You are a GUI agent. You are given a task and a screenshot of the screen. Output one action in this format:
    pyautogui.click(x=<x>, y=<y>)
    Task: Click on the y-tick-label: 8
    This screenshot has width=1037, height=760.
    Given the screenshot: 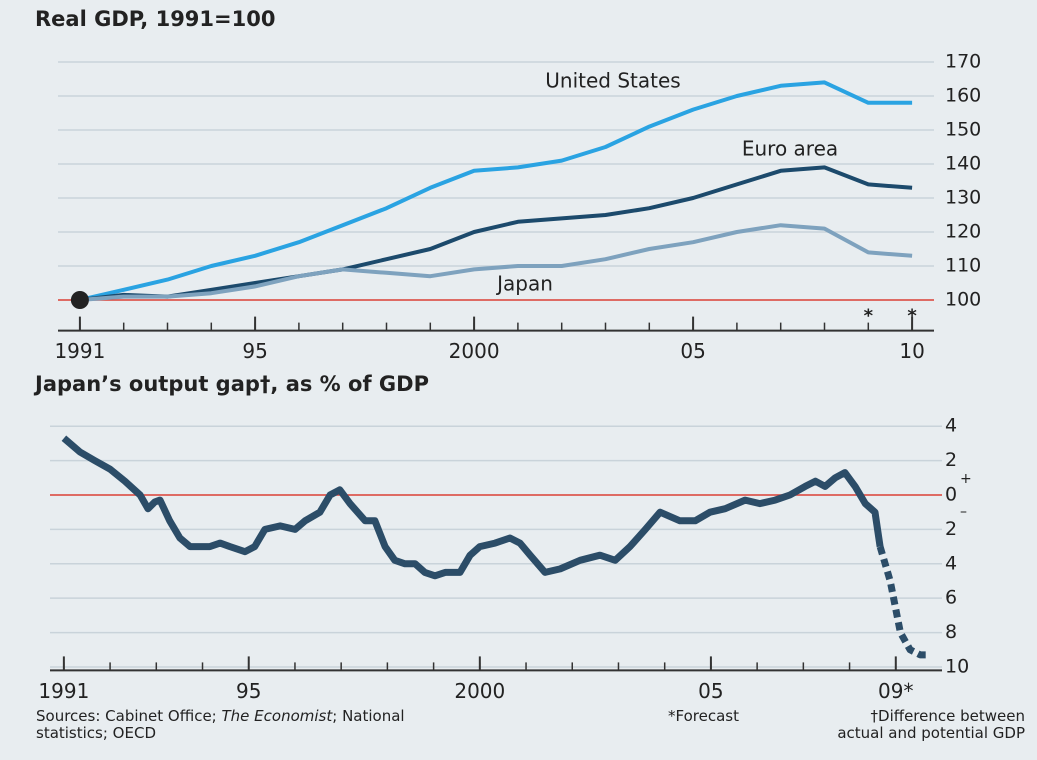 What is the action you would take?
    pyautogui.click(x=951, y=632)
    